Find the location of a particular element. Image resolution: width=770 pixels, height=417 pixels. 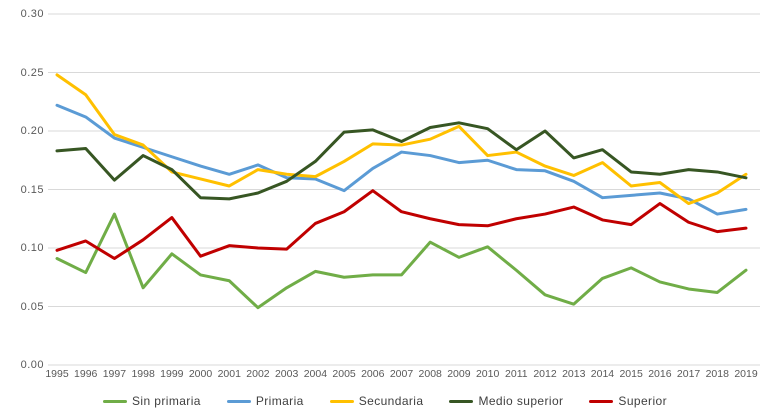

legend-label: Medio superior is located at coordinates (521, 401).